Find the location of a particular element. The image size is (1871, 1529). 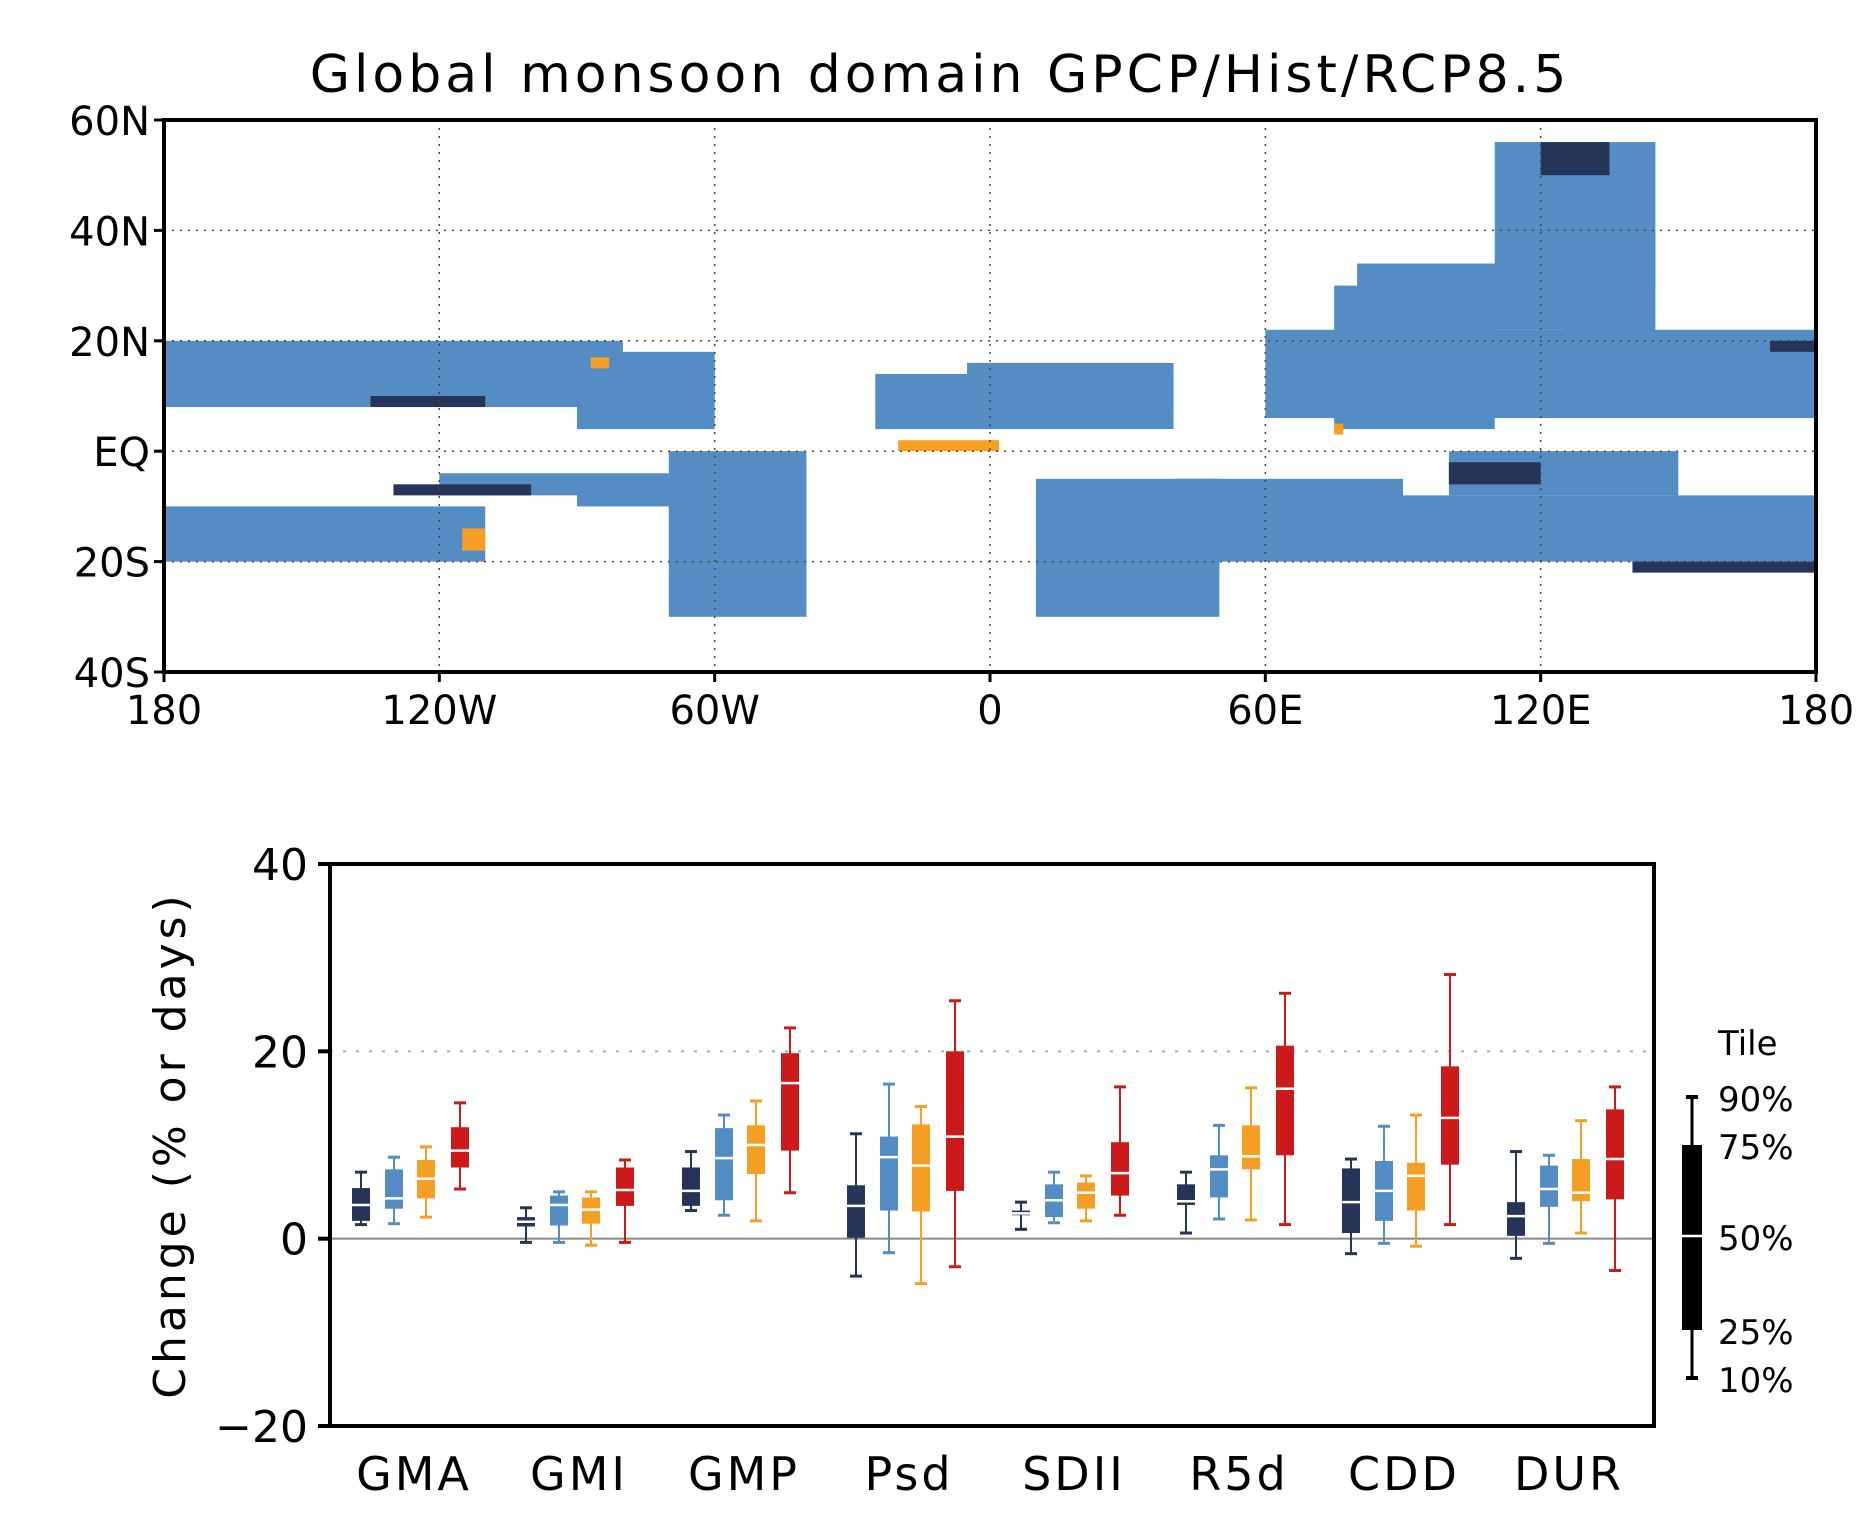

map-ytick-label: 40N is located at coordinates (109, 232).